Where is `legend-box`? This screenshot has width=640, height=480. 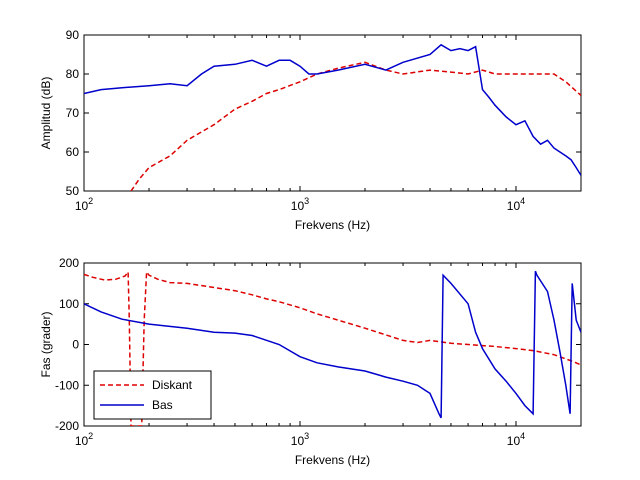 legend-box is located at coordinates (152, 395).